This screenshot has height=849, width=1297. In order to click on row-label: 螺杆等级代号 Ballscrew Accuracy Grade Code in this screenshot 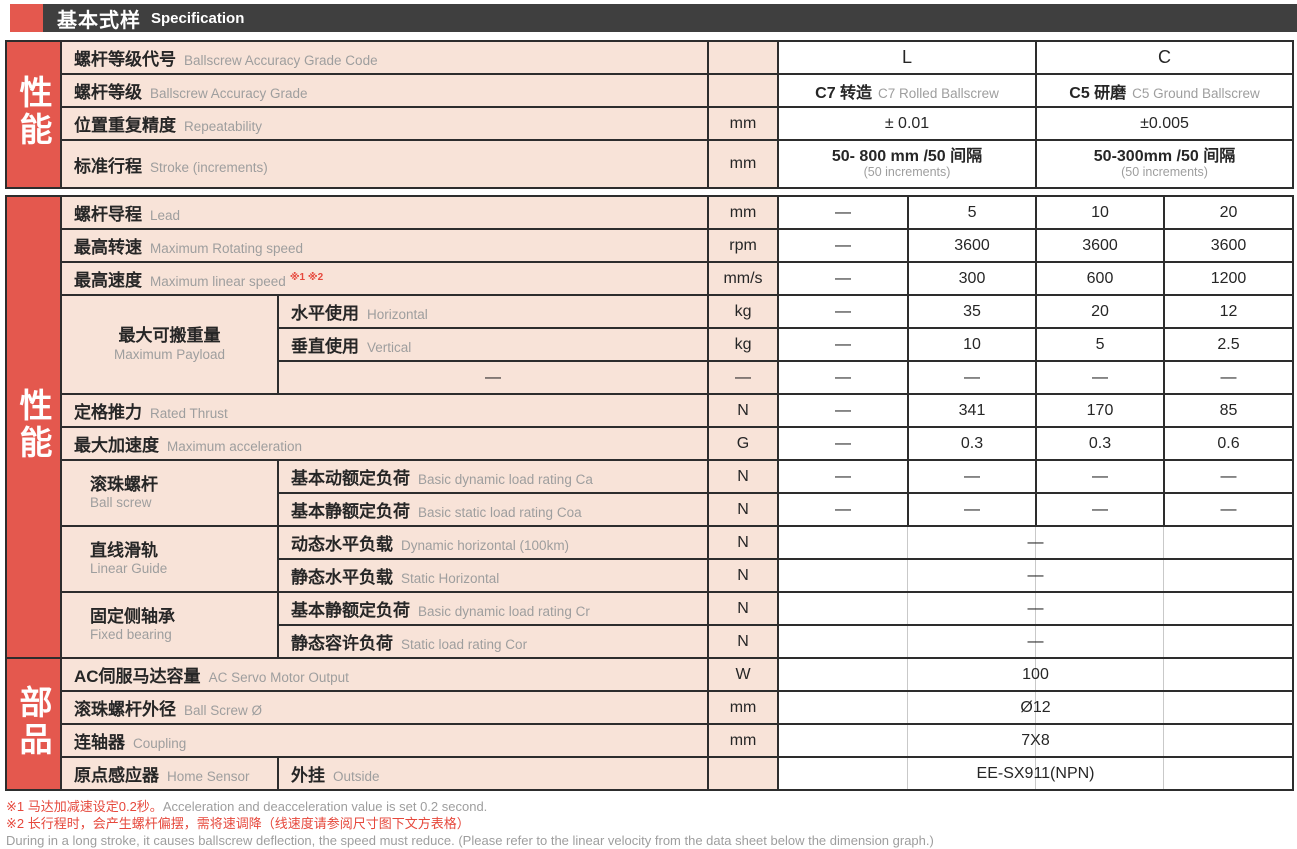, I will do `click(384, 57)`.